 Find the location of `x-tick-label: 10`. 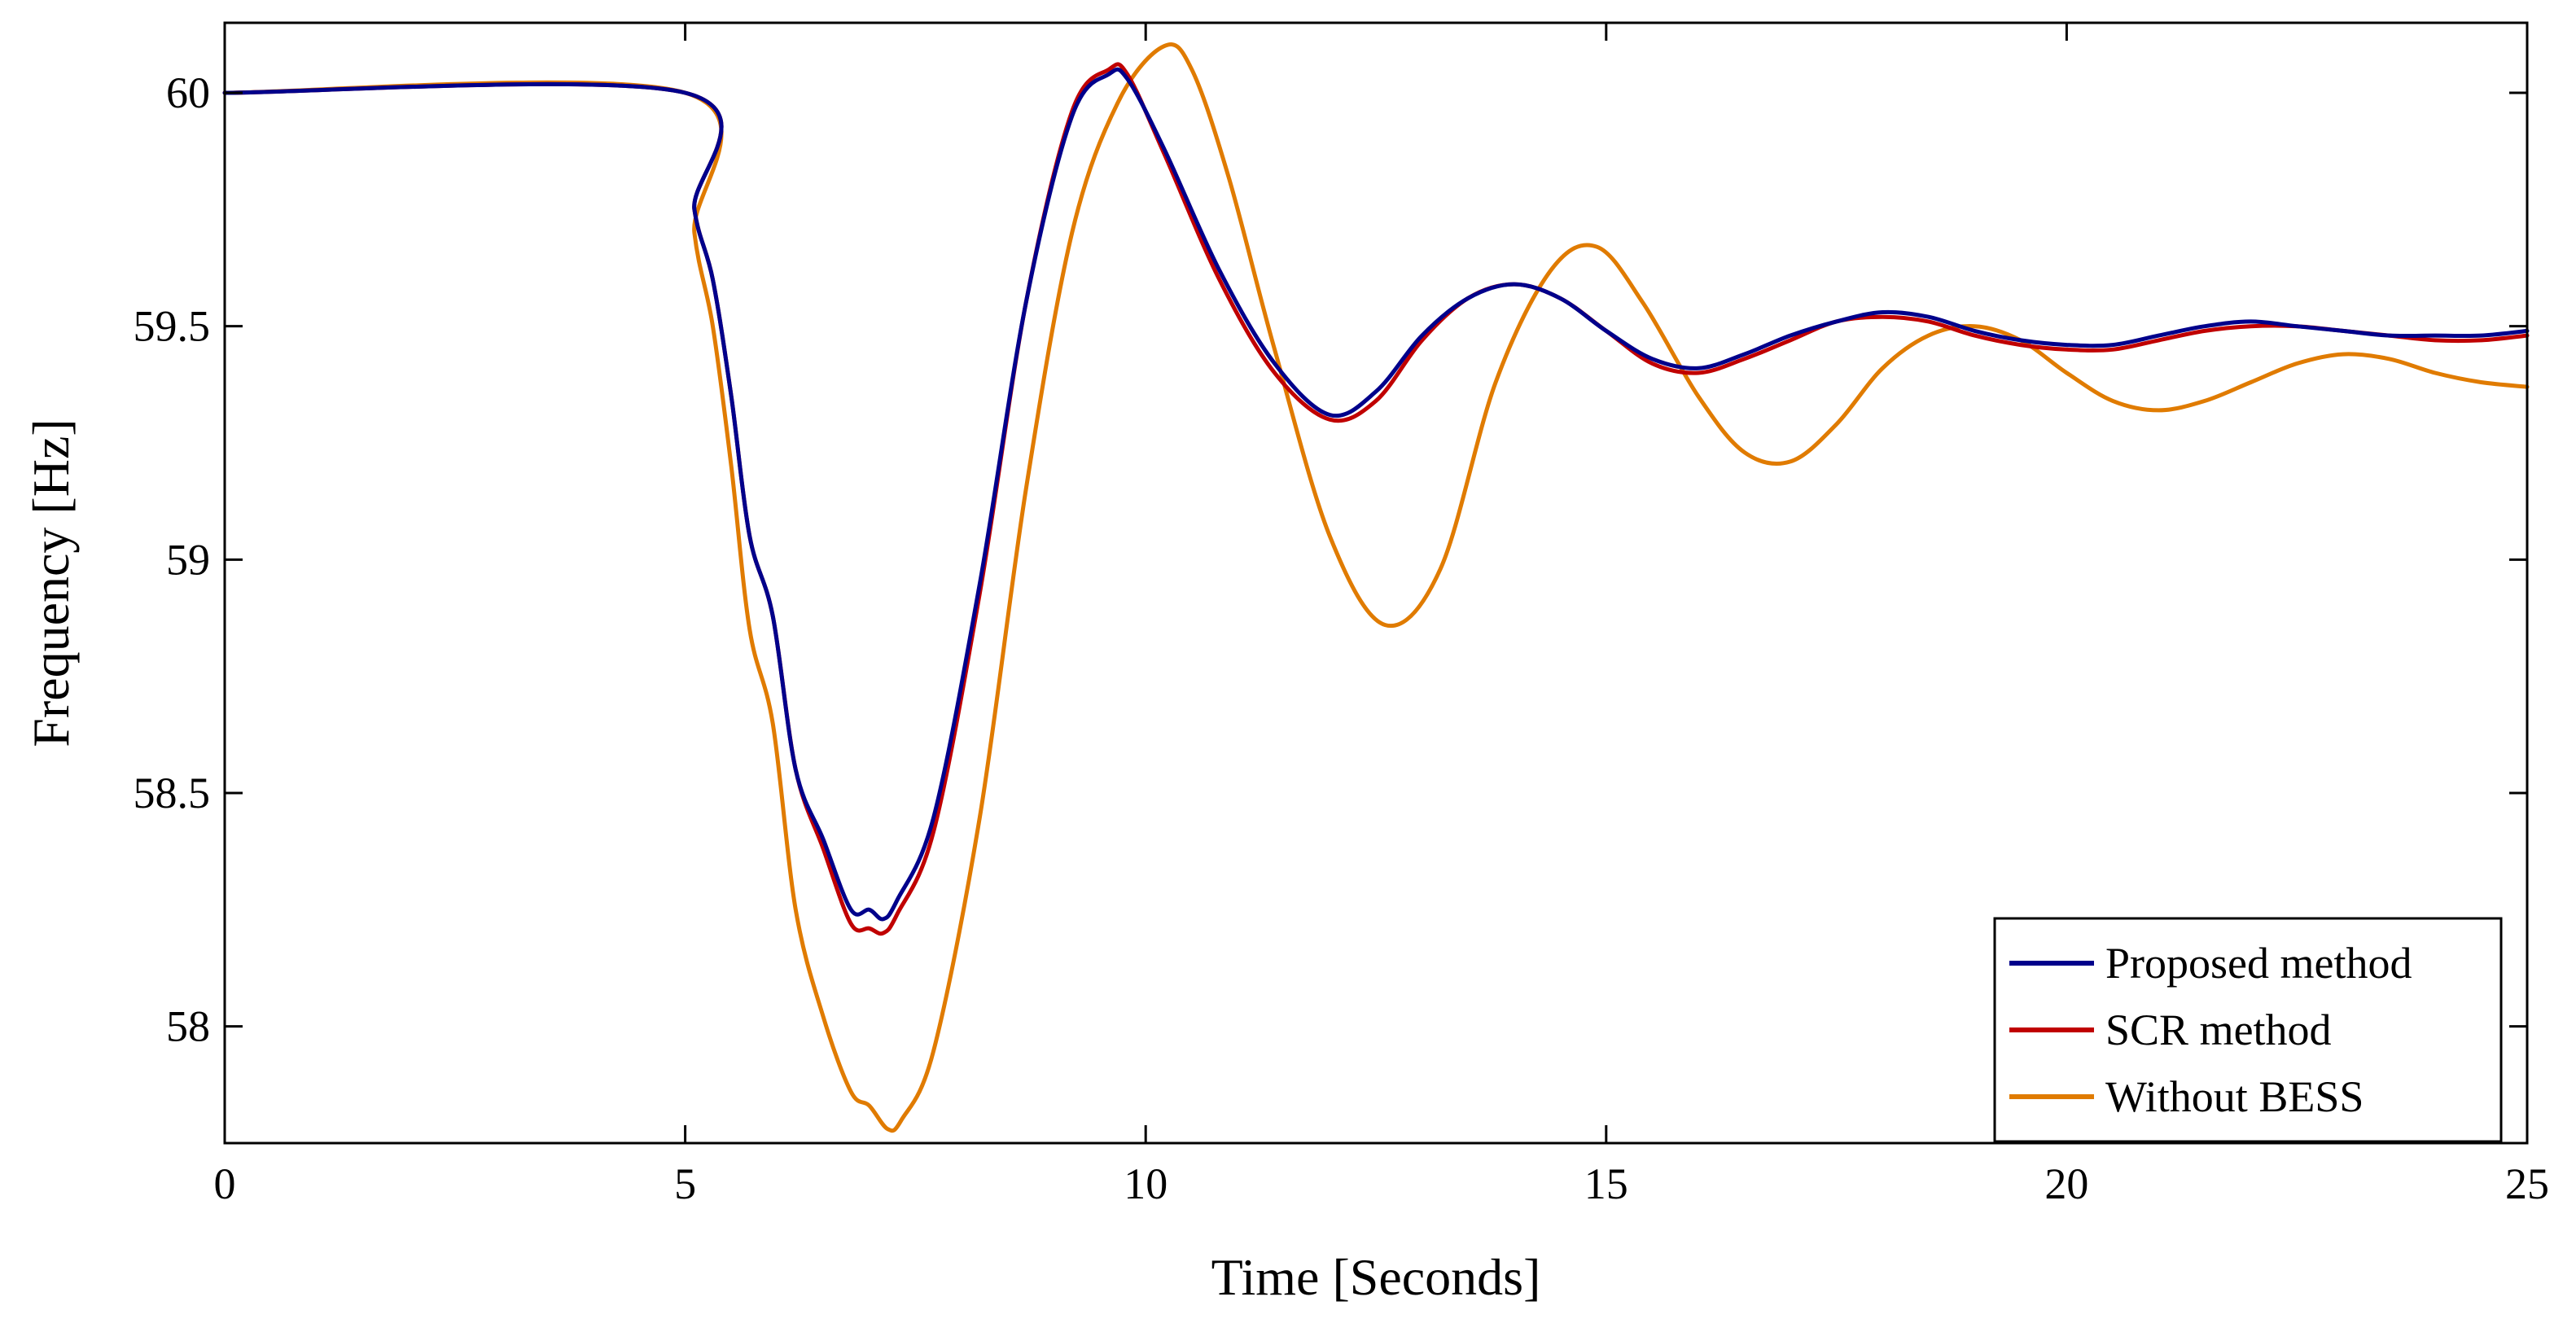

x-tick-label: 10 is located at coordinates (1146, 1183).